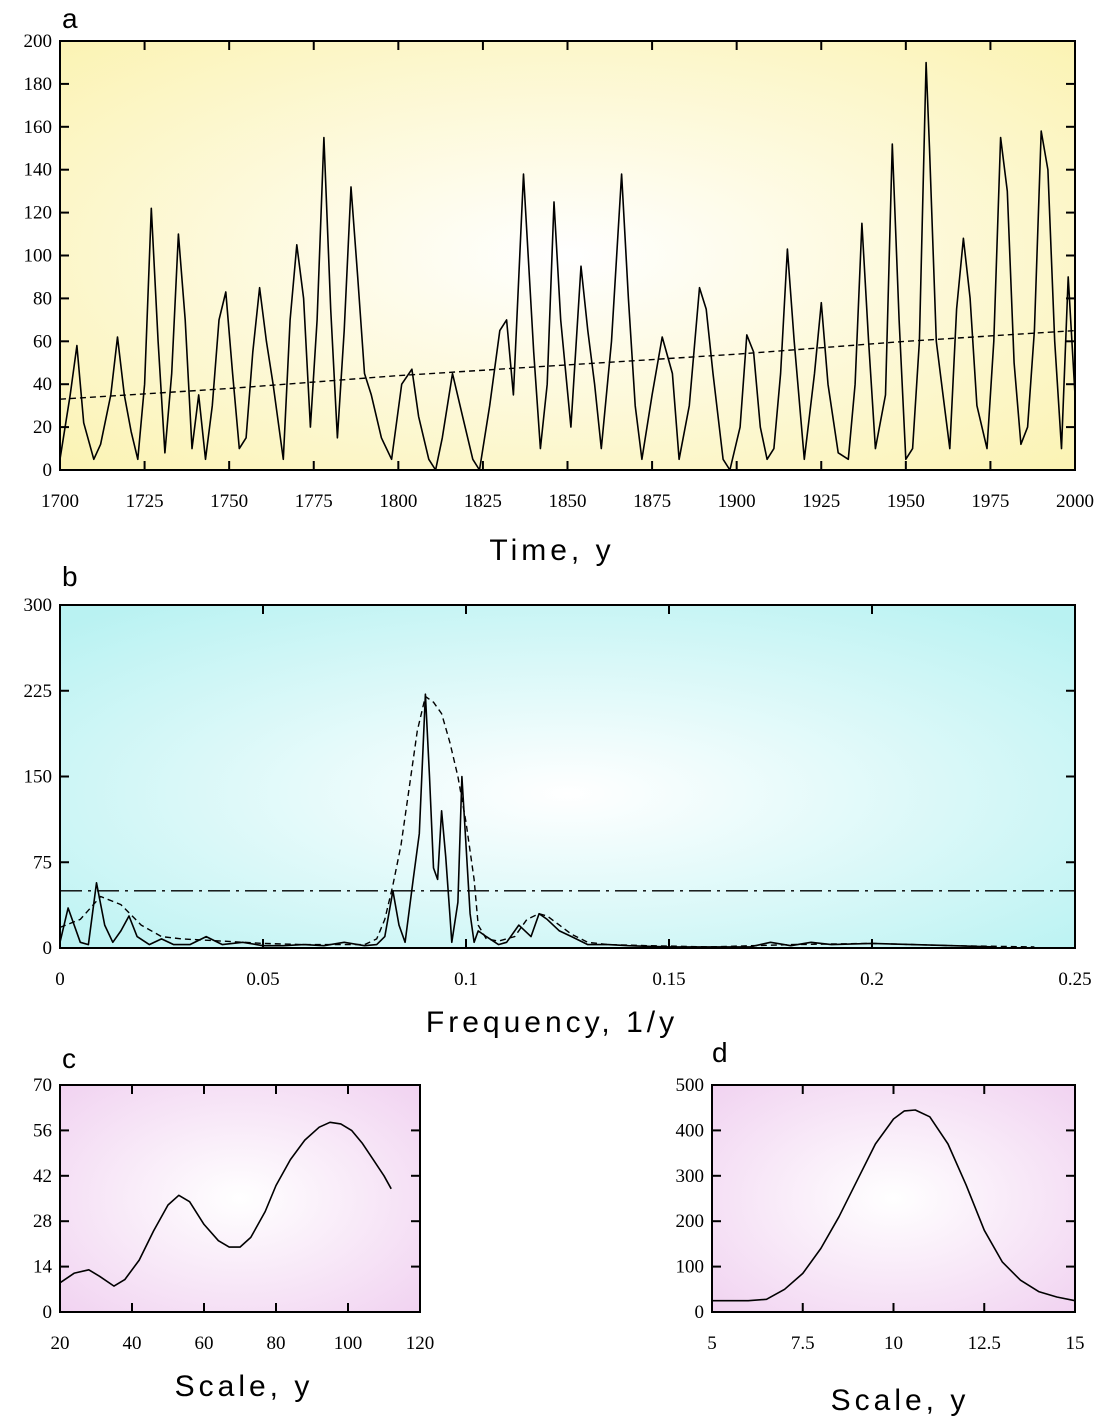 Image resolution: width=1104 pixels, height=1418 pixels. Describe the element at coordinates (690, 1085) in the screenshot. I see `y-tick-label-d-5: 500` at that location.